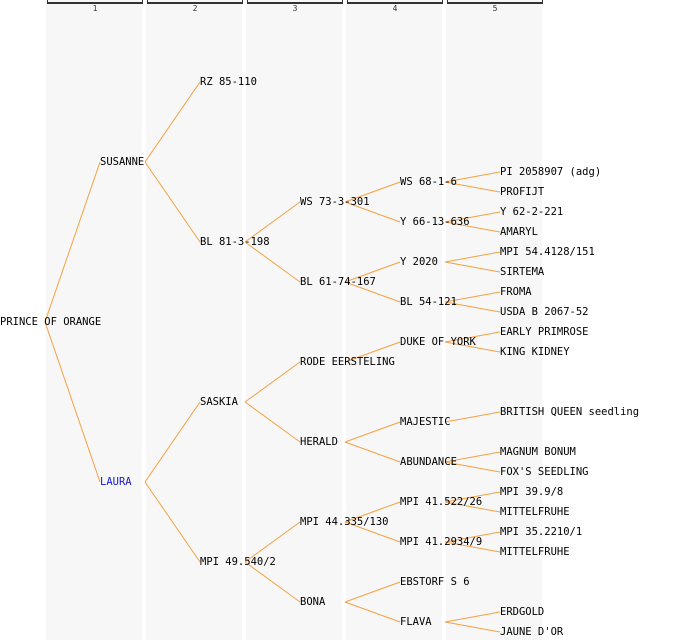 The image size is (700, 640). Describe the element at coordinates (522, 612) in the screenshot. I see `node-erdgold: ERDGOLD` at that location.